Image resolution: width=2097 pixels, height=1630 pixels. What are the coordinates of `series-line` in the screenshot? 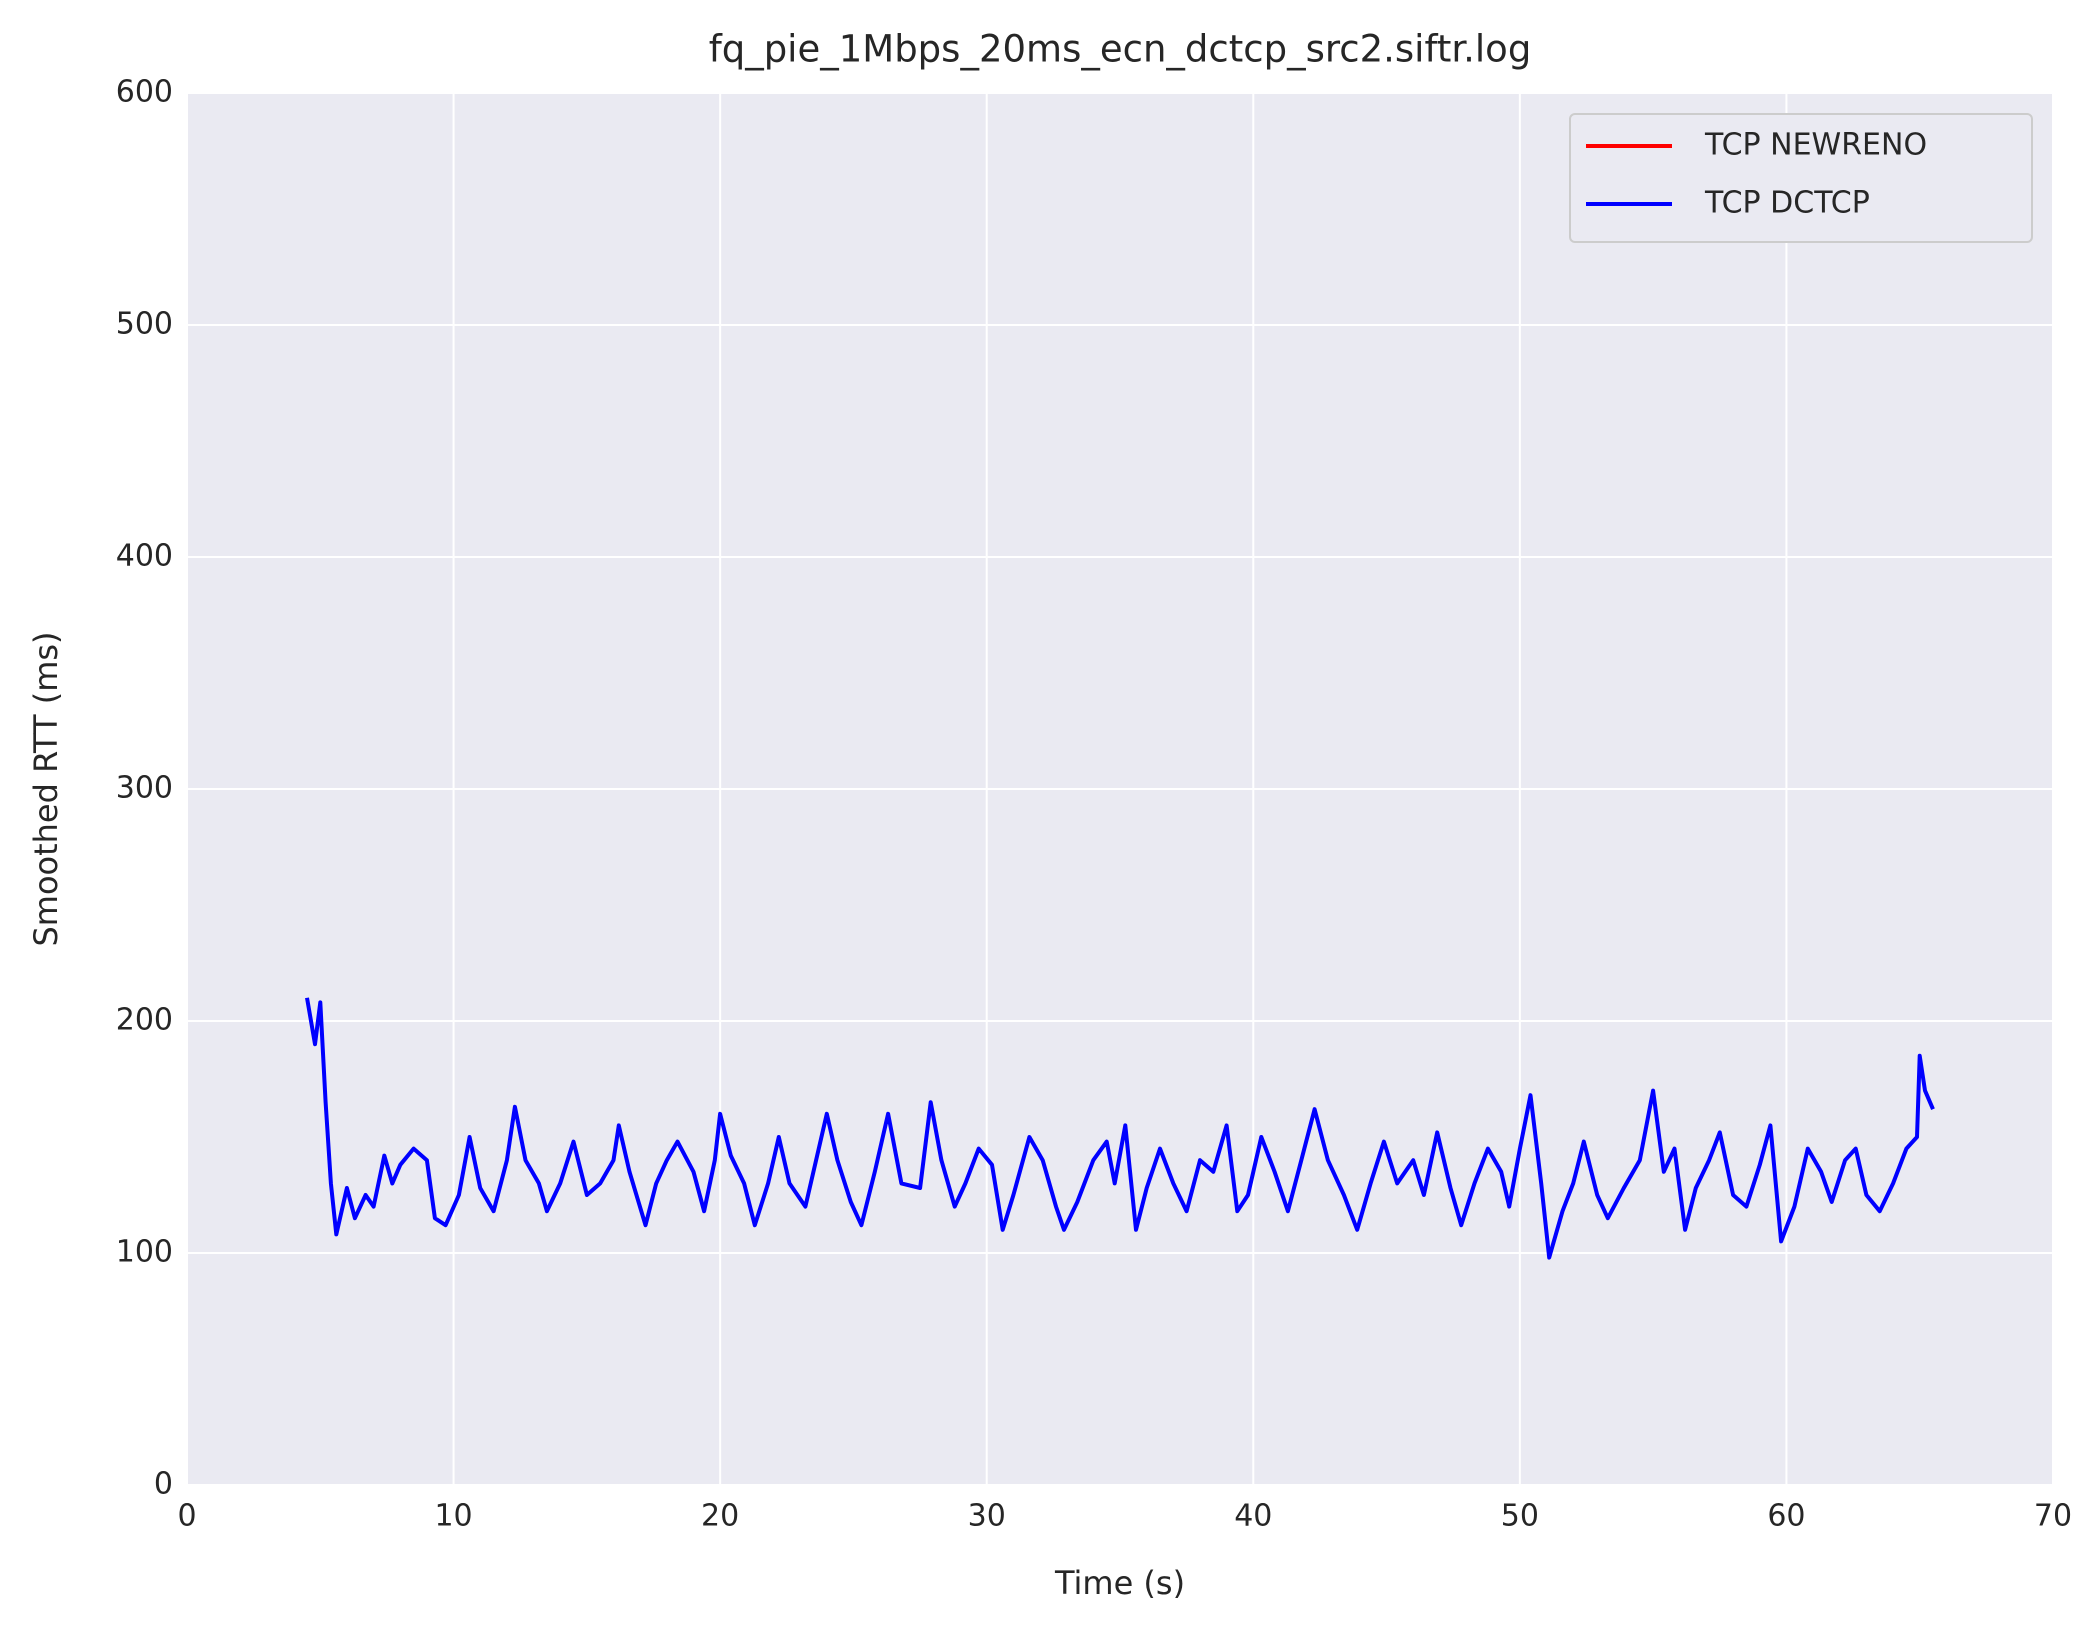 It's located at (1120, 1128).